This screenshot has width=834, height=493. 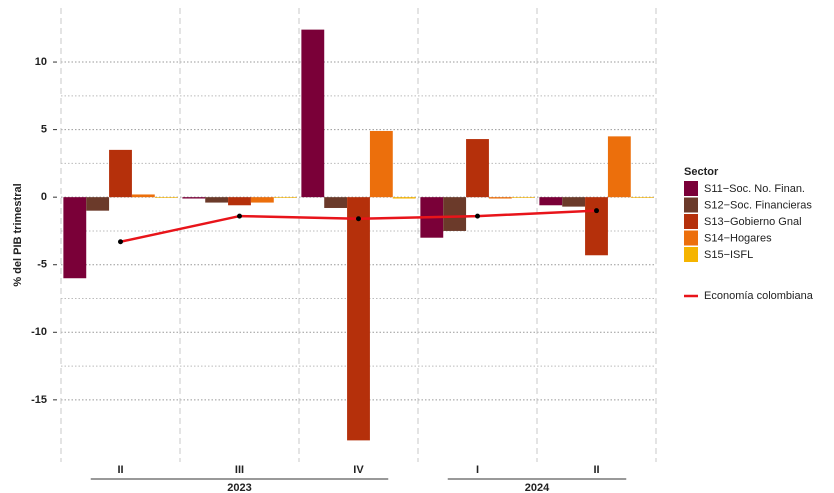 I want to click on legend-label: S11−Soc. No. Finan., so click(x=754, y=189).